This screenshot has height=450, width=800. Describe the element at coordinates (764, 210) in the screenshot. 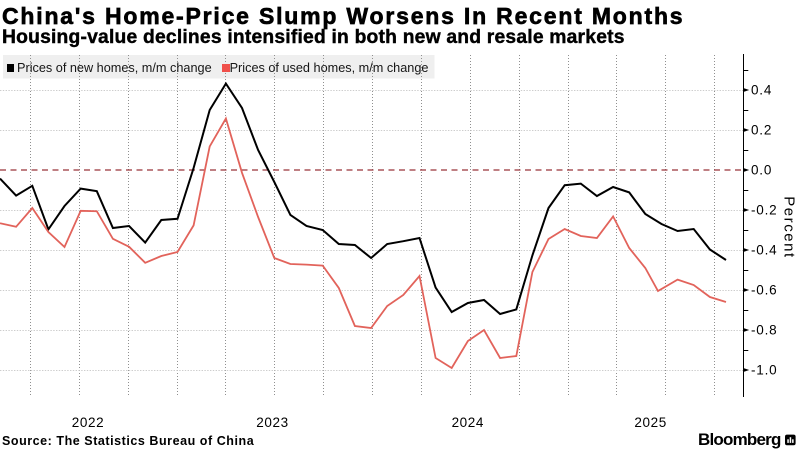

I see `svg-text: -0.2` at that location.